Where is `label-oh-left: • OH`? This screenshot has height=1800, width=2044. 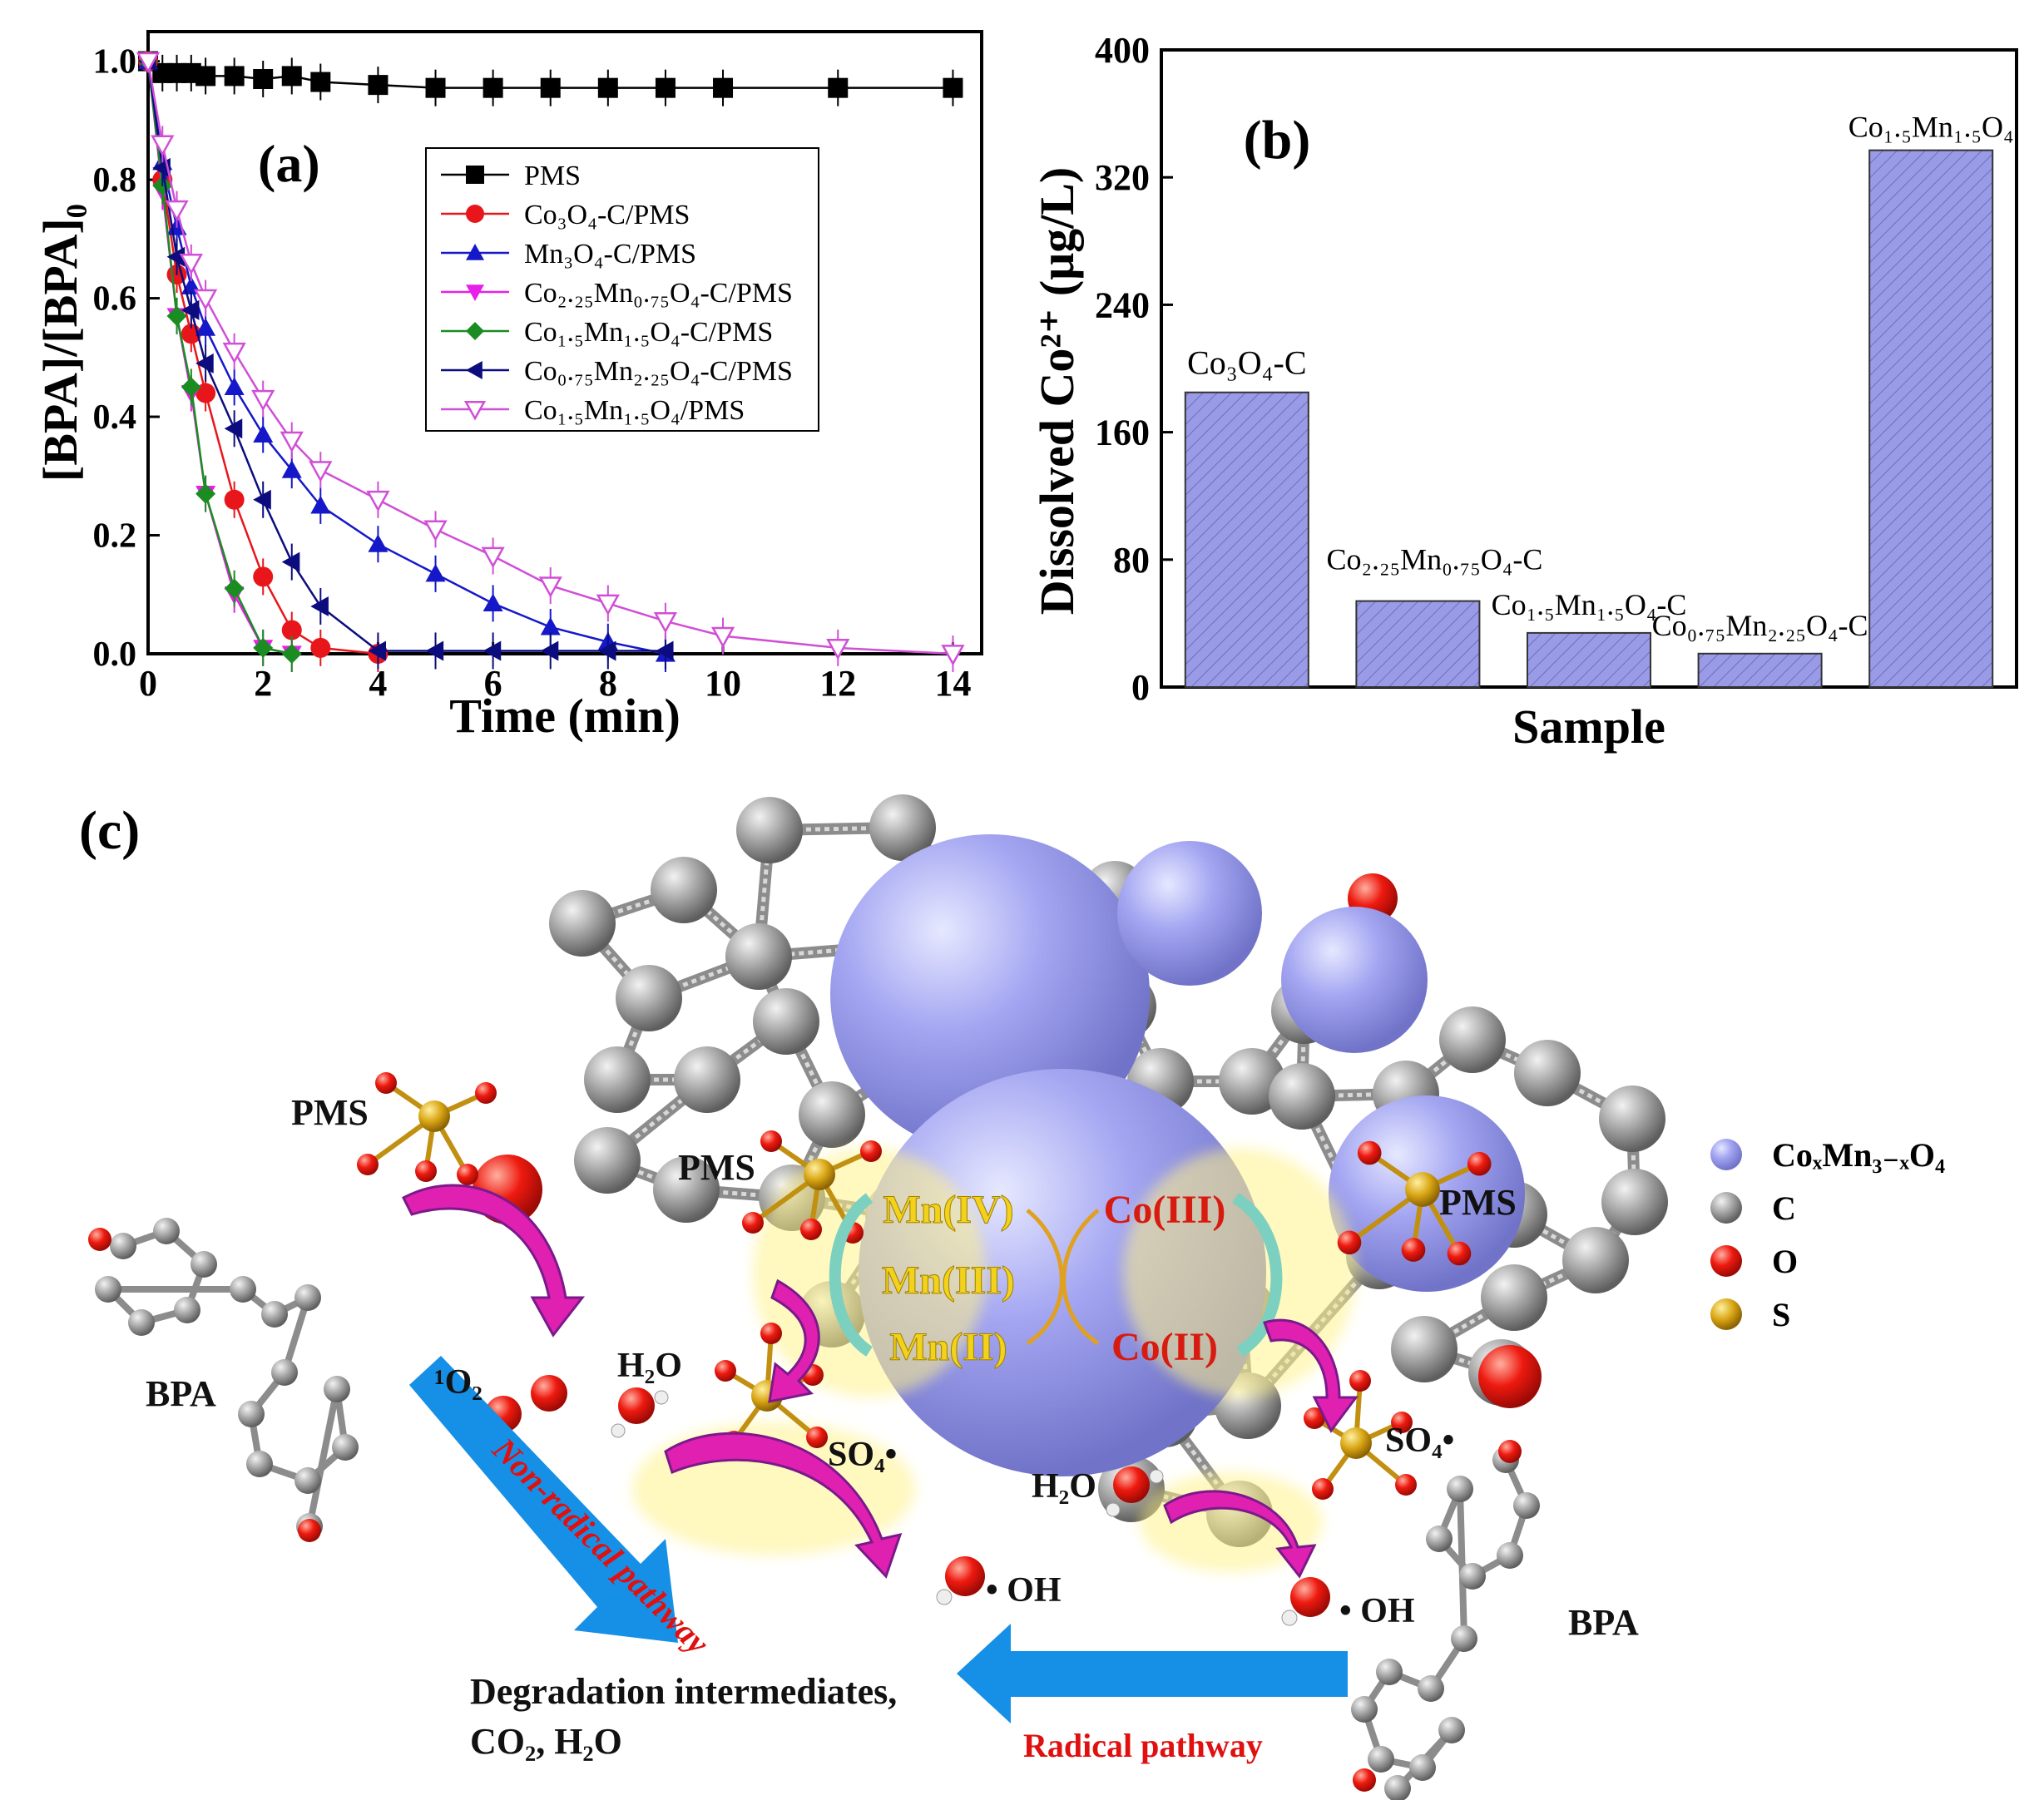
label-oh-left: • OH is located at coordinates (1024, 1590).